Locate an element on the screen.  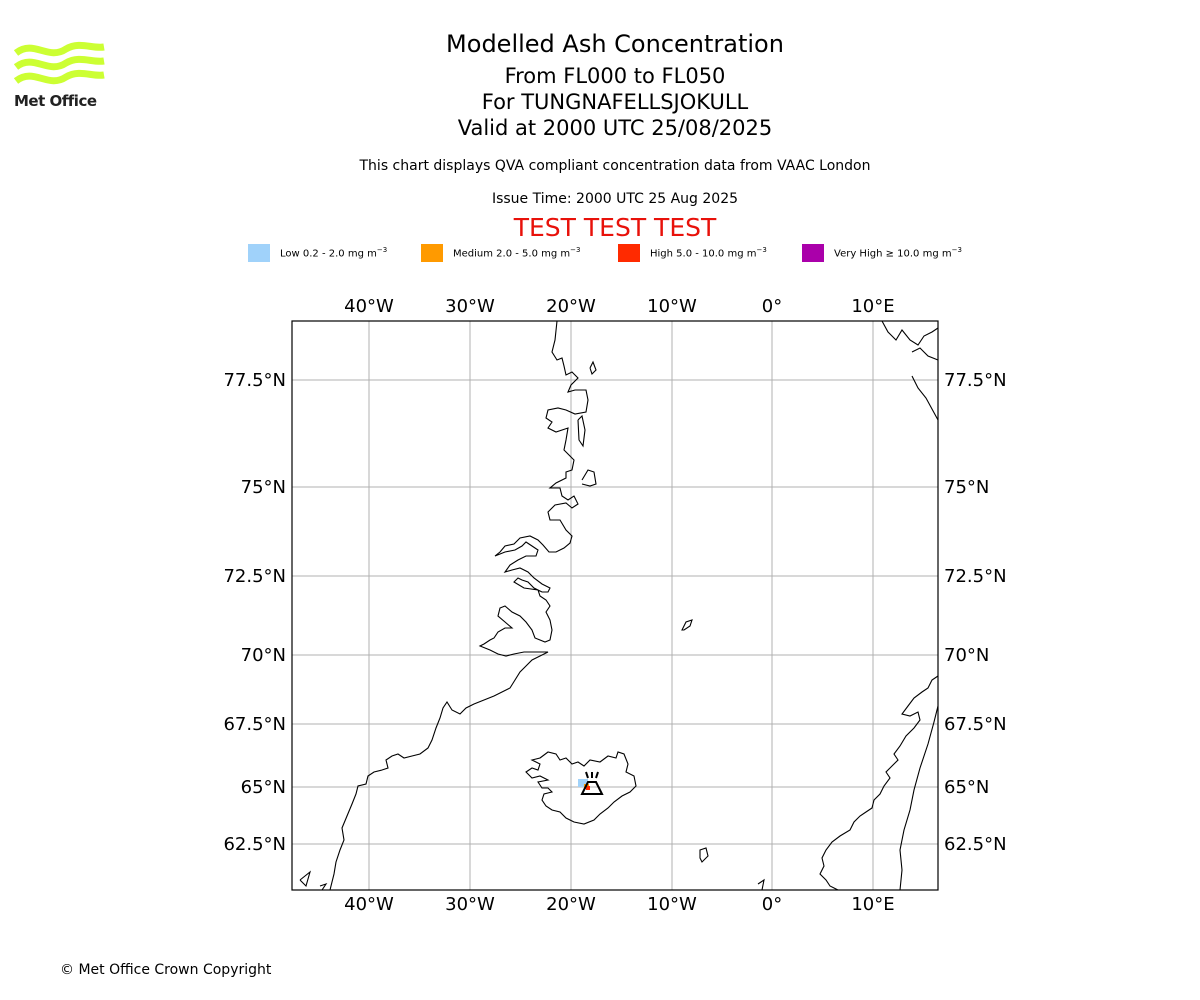
legend-swatch-high is located at coordinates (629, 253).